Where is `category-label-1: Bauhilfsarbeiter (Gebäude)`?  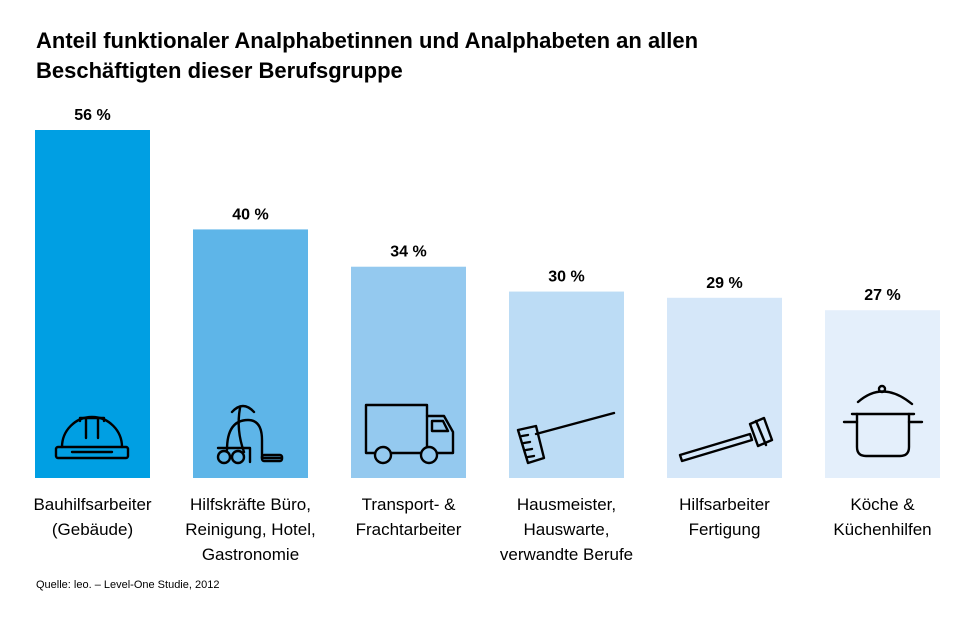 category-label-1: Bauhilfsarbeiter (Gebäude) is located at coordinates (92, 517).